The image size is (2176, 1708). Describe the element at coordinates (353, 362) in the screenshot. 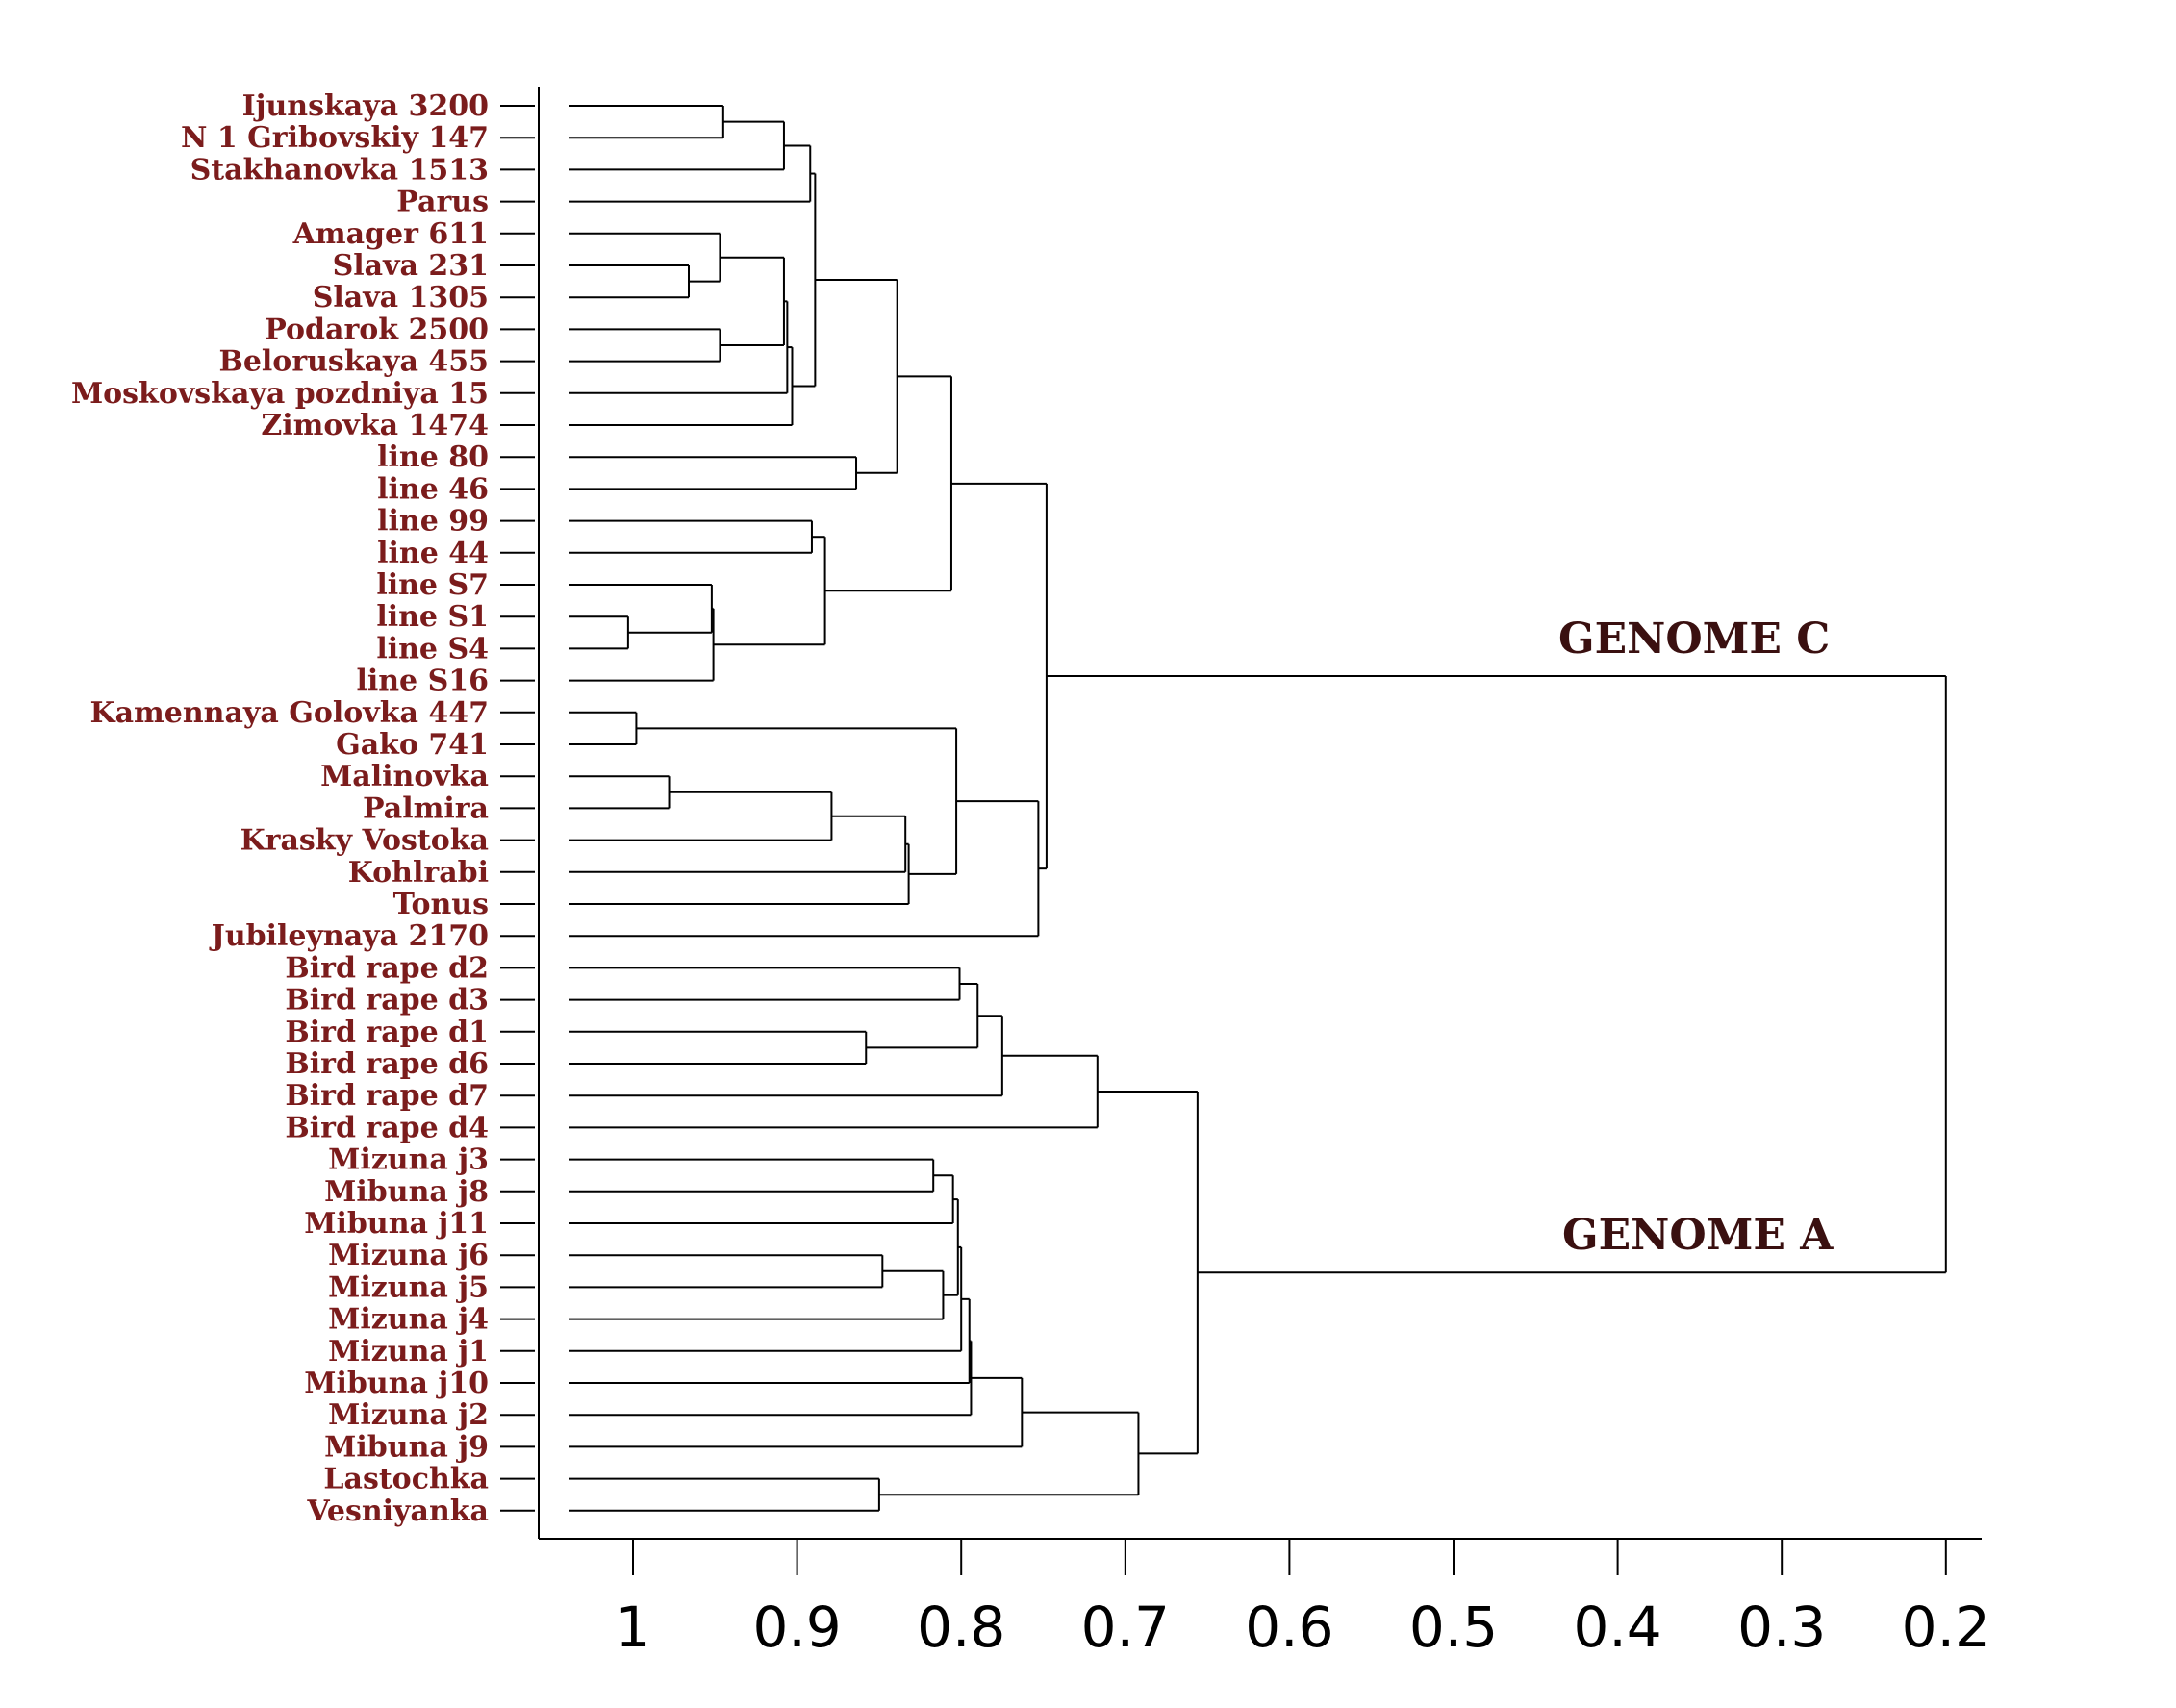

I see `leaf-label: Beloruskaya 455` at that location.